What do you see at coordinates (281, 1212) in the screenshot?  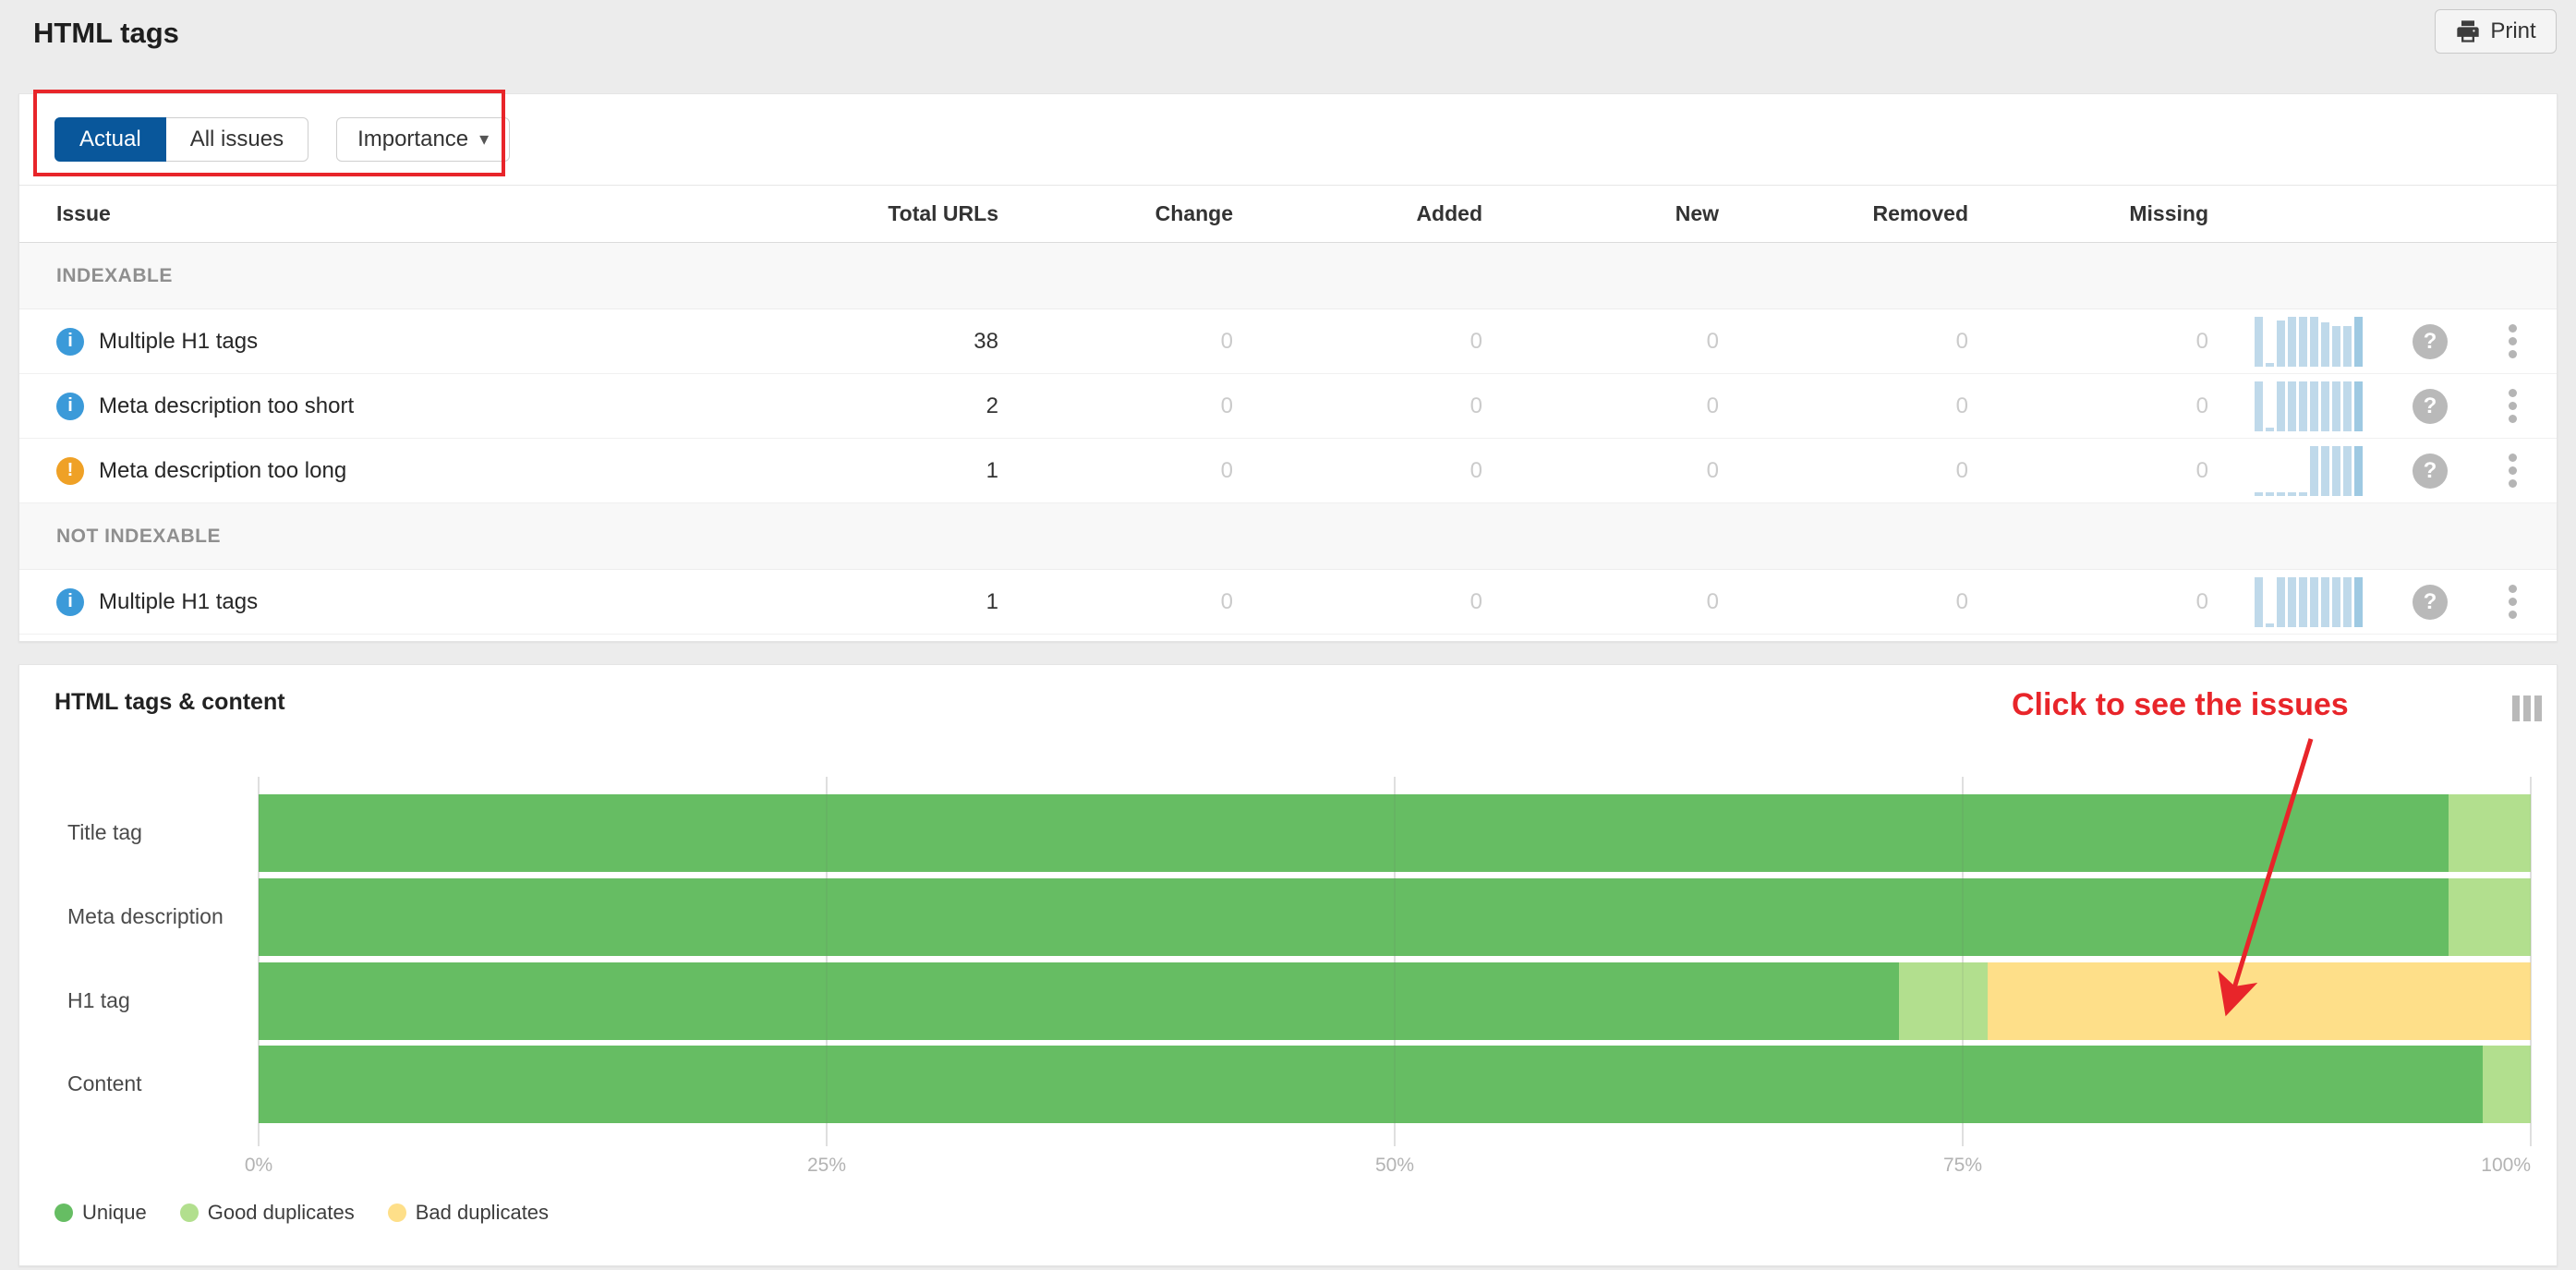 I see `legend-label: Good duplicates` at bounding box center [281, 1212].